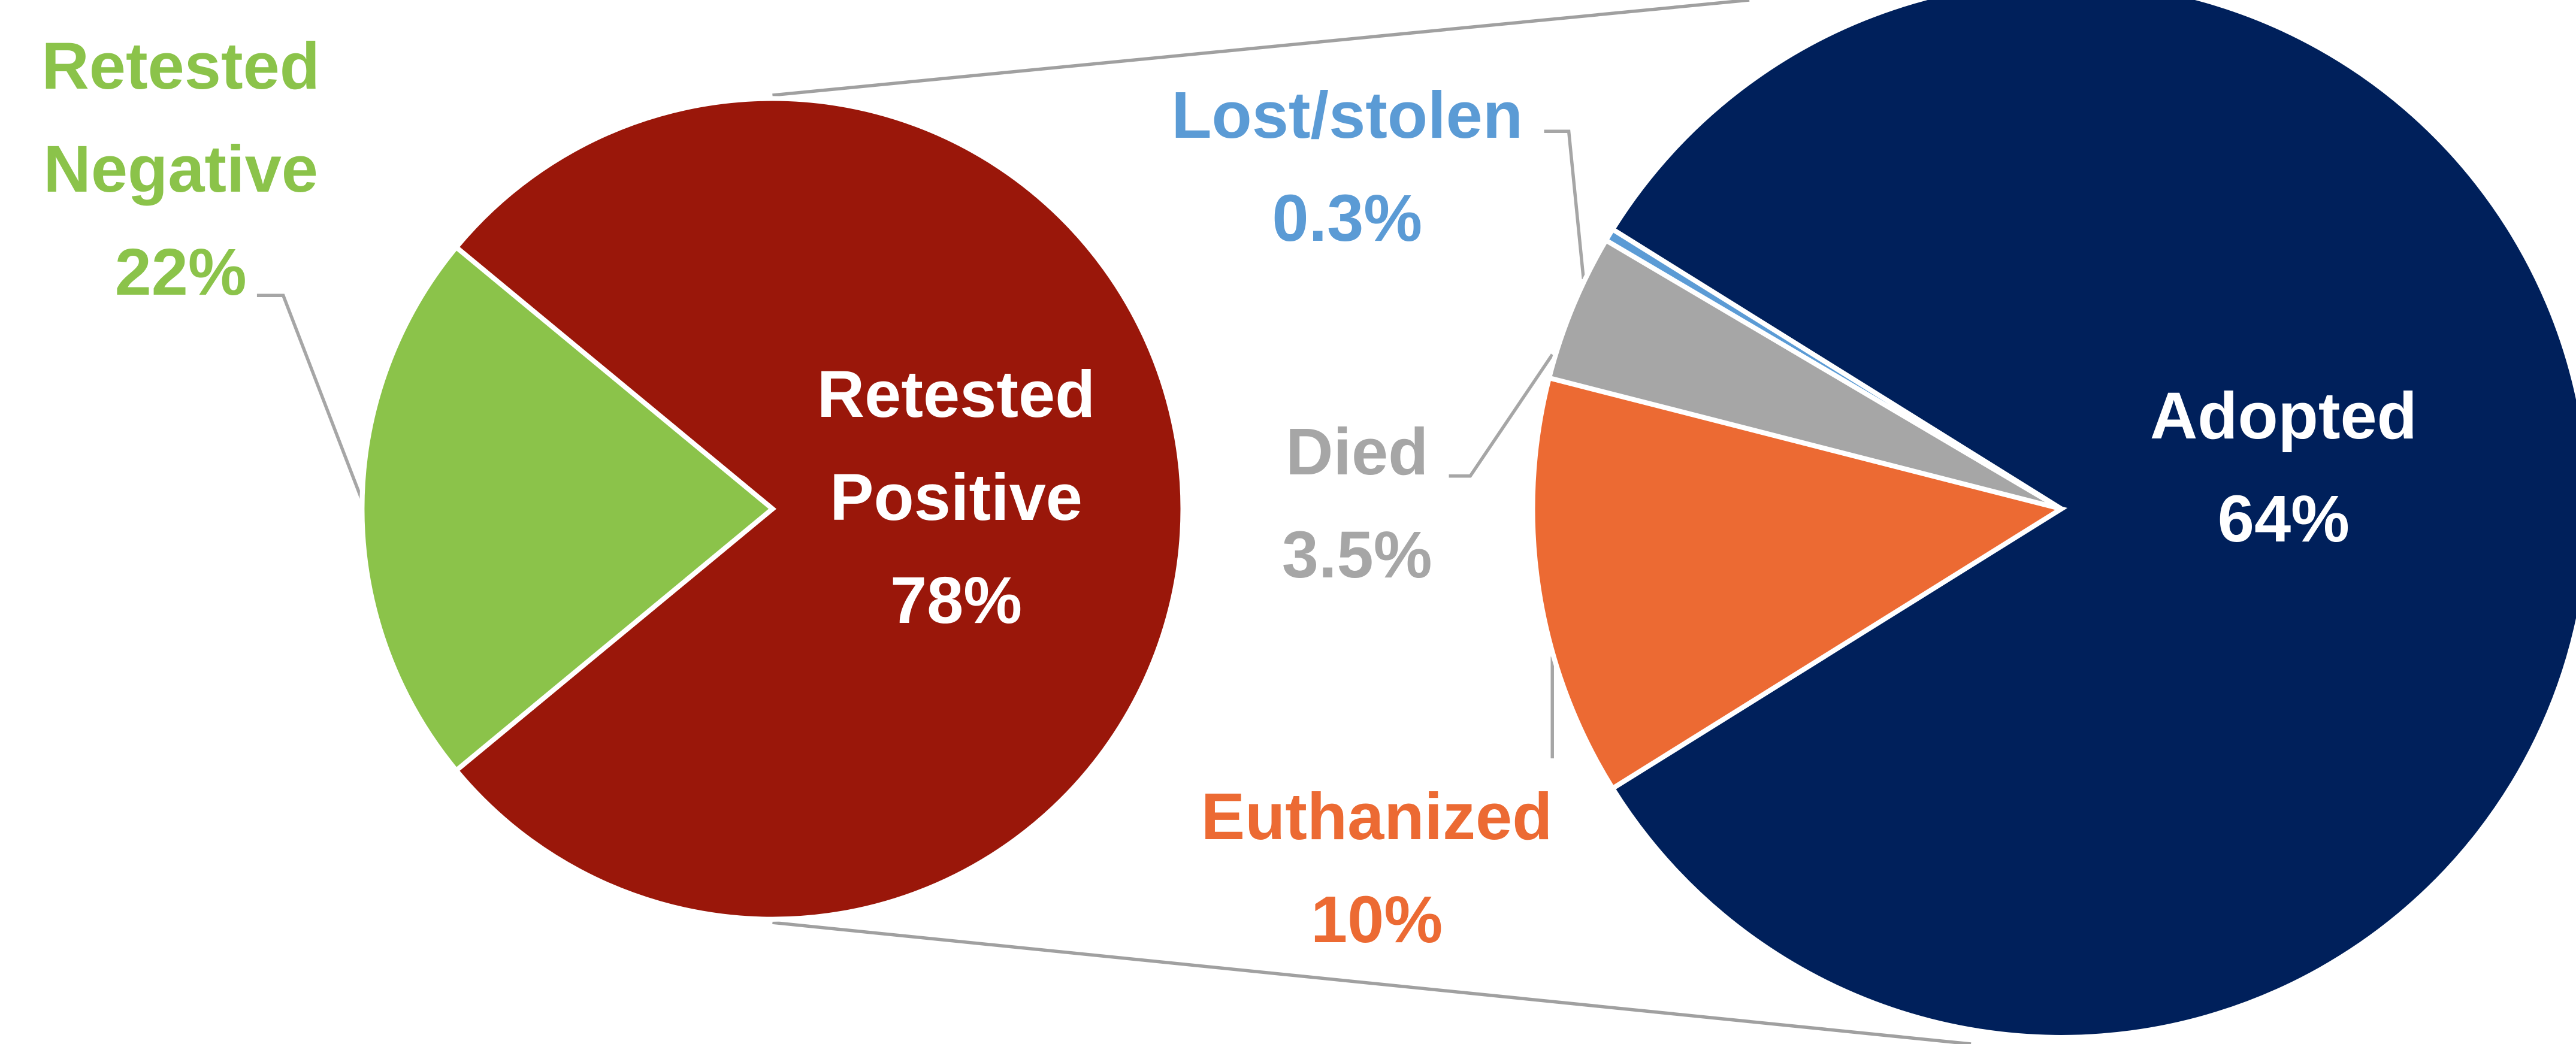  What do you see at coordinates (2283, 416) in the screenshot?
I see `category-label: Adopted` at bounding box center [2283, 416].